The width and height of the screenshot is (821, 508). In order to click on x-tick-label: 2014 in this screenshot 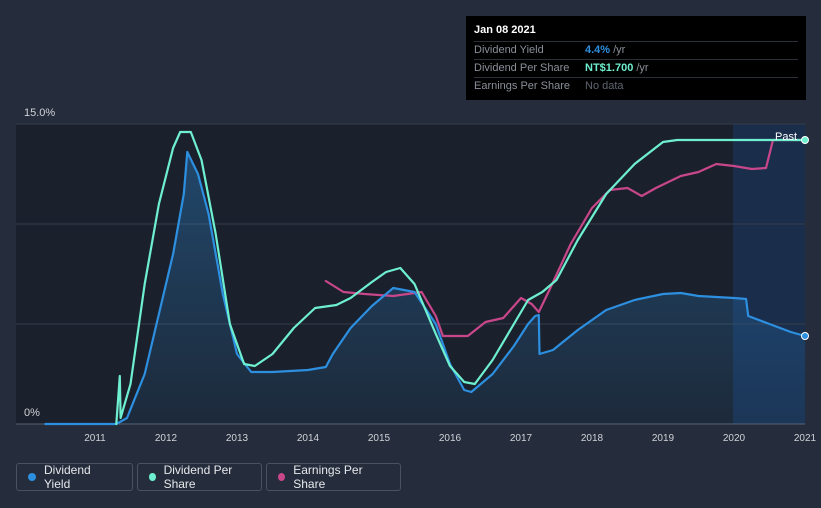, I will do `click(308, 438)`.